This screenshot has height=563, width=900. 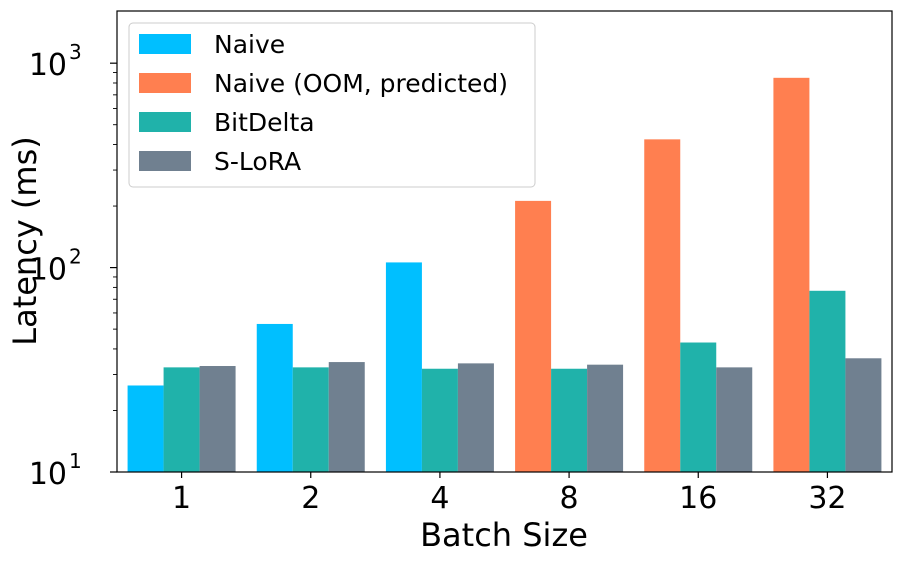 I want to click on legend-label: BitDelta, so click(x=264, y=122).